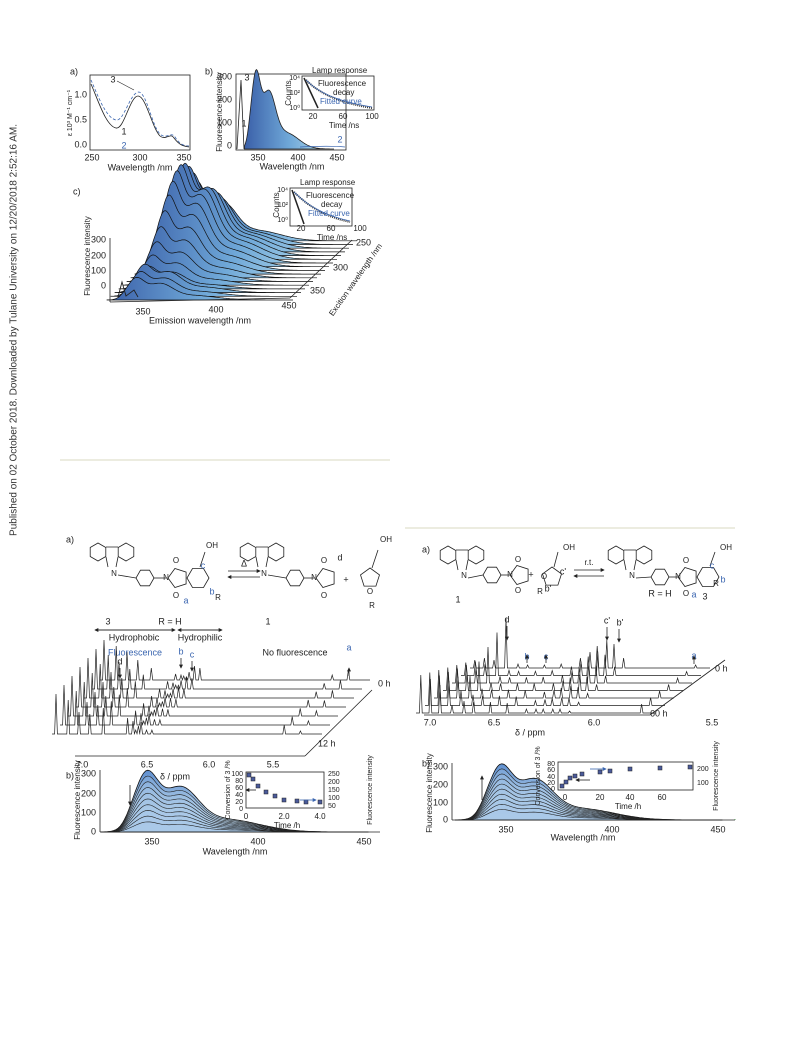 The image size is (793, 1039). I want to click on axis-title: Wavelength /nm, so click(583, 837).